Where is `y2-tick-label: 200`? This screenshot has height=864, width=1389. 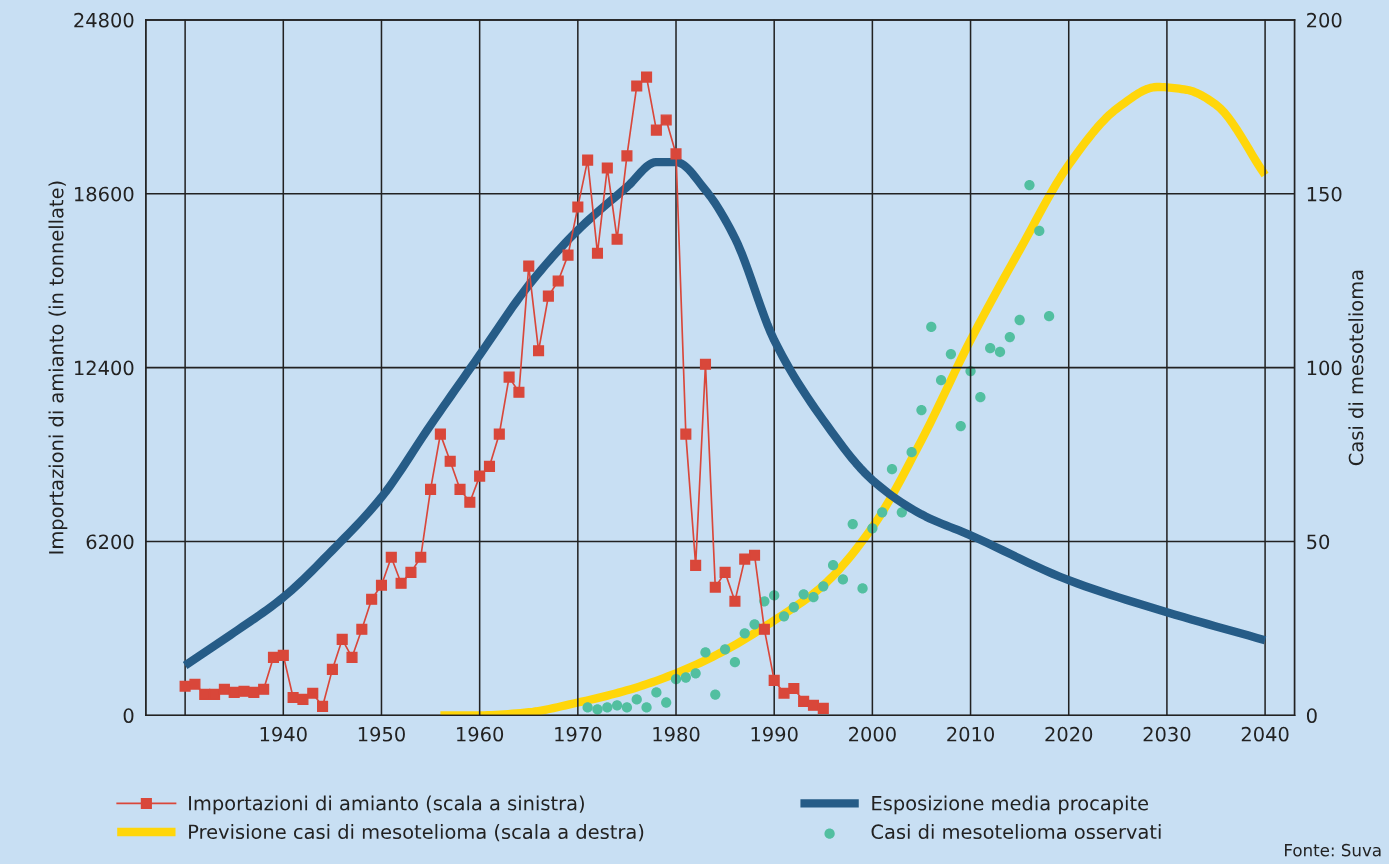 y2-tick-label: 200 is located at coordinates (1324, 20).